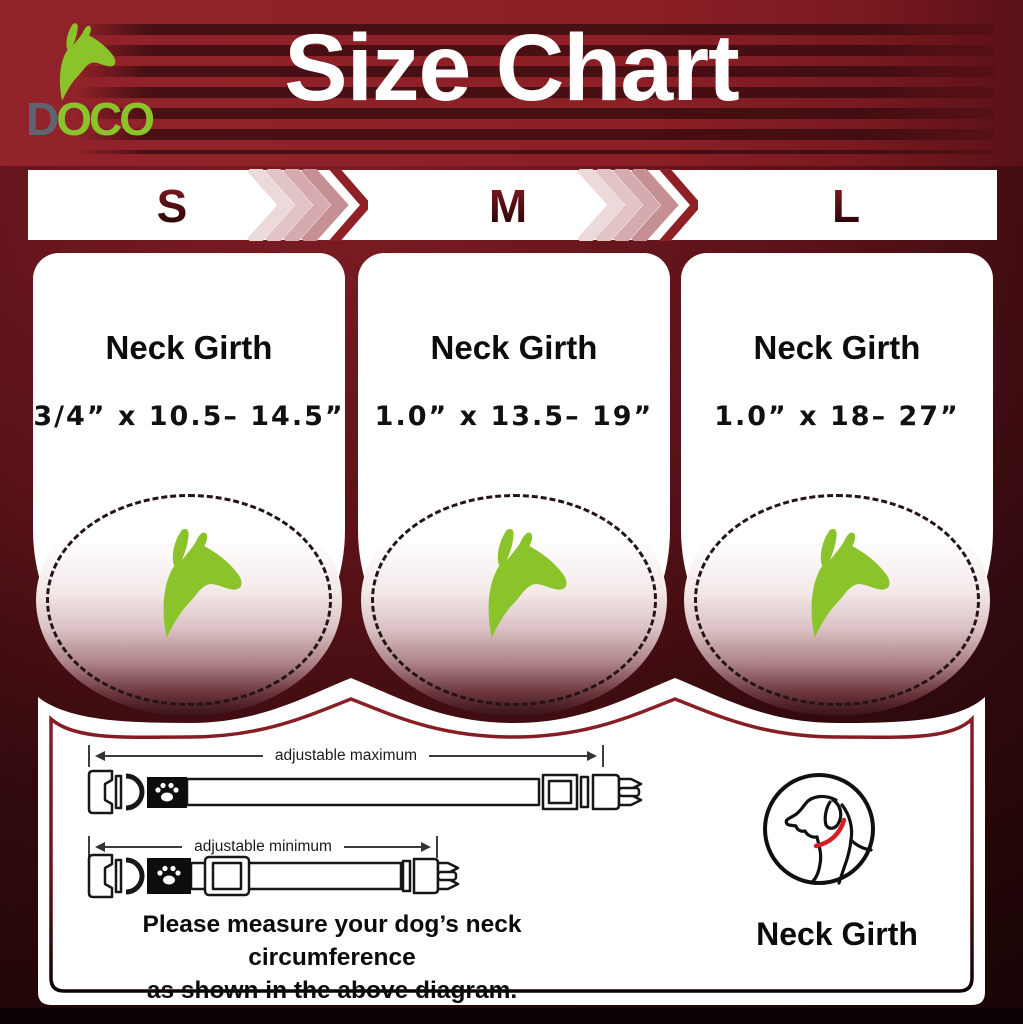 The width and height of the screenshot is (1023, 1024). What do you see at coordinates (42, 119) in the screenshot?
I see `doco-letter-d: D` at bounding box center [42, 119].